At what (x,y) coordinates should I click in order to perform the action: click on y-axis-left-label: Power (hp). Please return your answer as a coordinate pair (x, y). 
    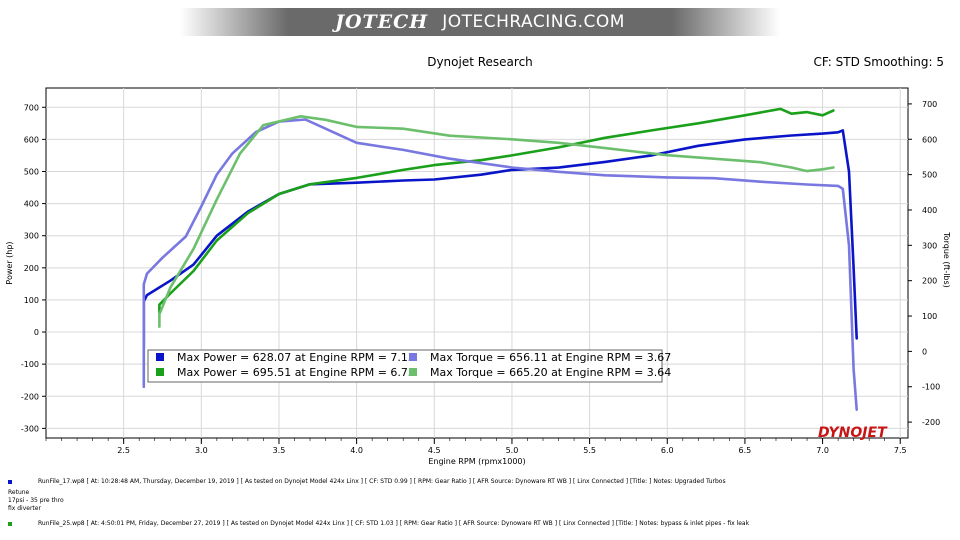
    Looking at the image, I should click on (9, 262).